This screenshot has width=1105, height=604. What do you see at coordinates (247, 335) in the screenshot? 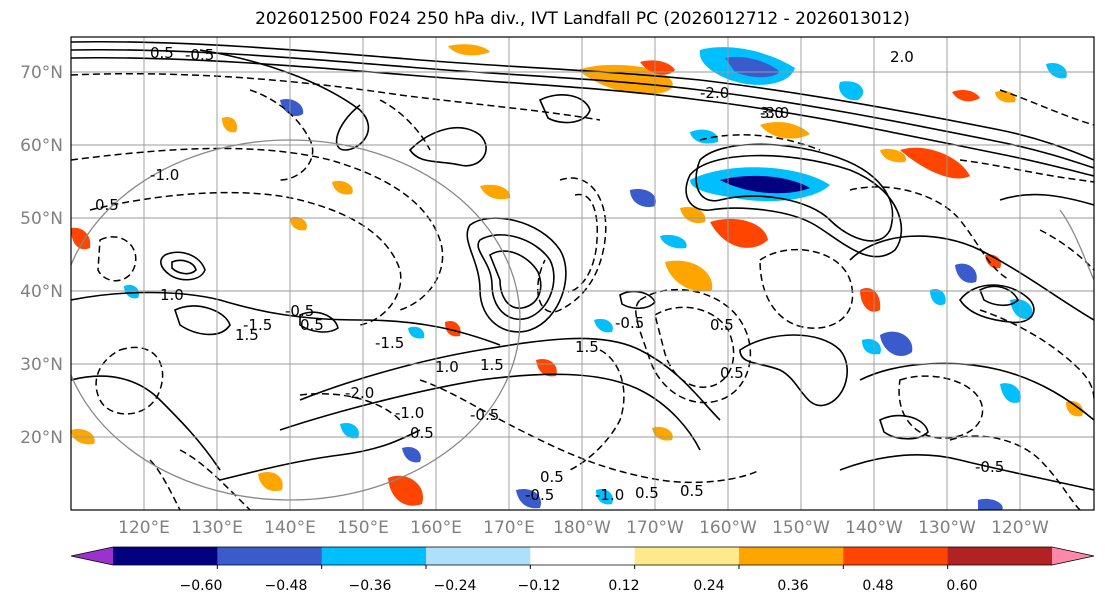
I see `contour-label: 1.5` at bounding box center [247, 335].